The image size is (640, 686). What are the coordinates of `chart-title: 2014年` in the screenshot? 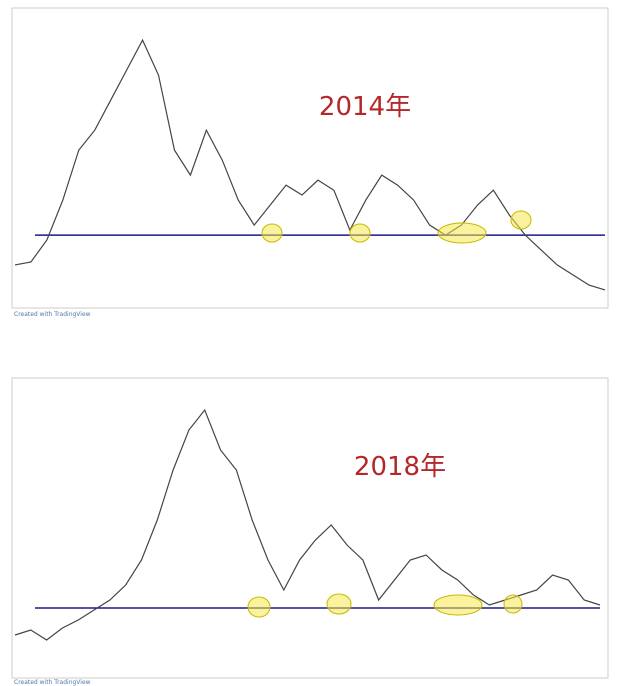 It's located at (365, 107).